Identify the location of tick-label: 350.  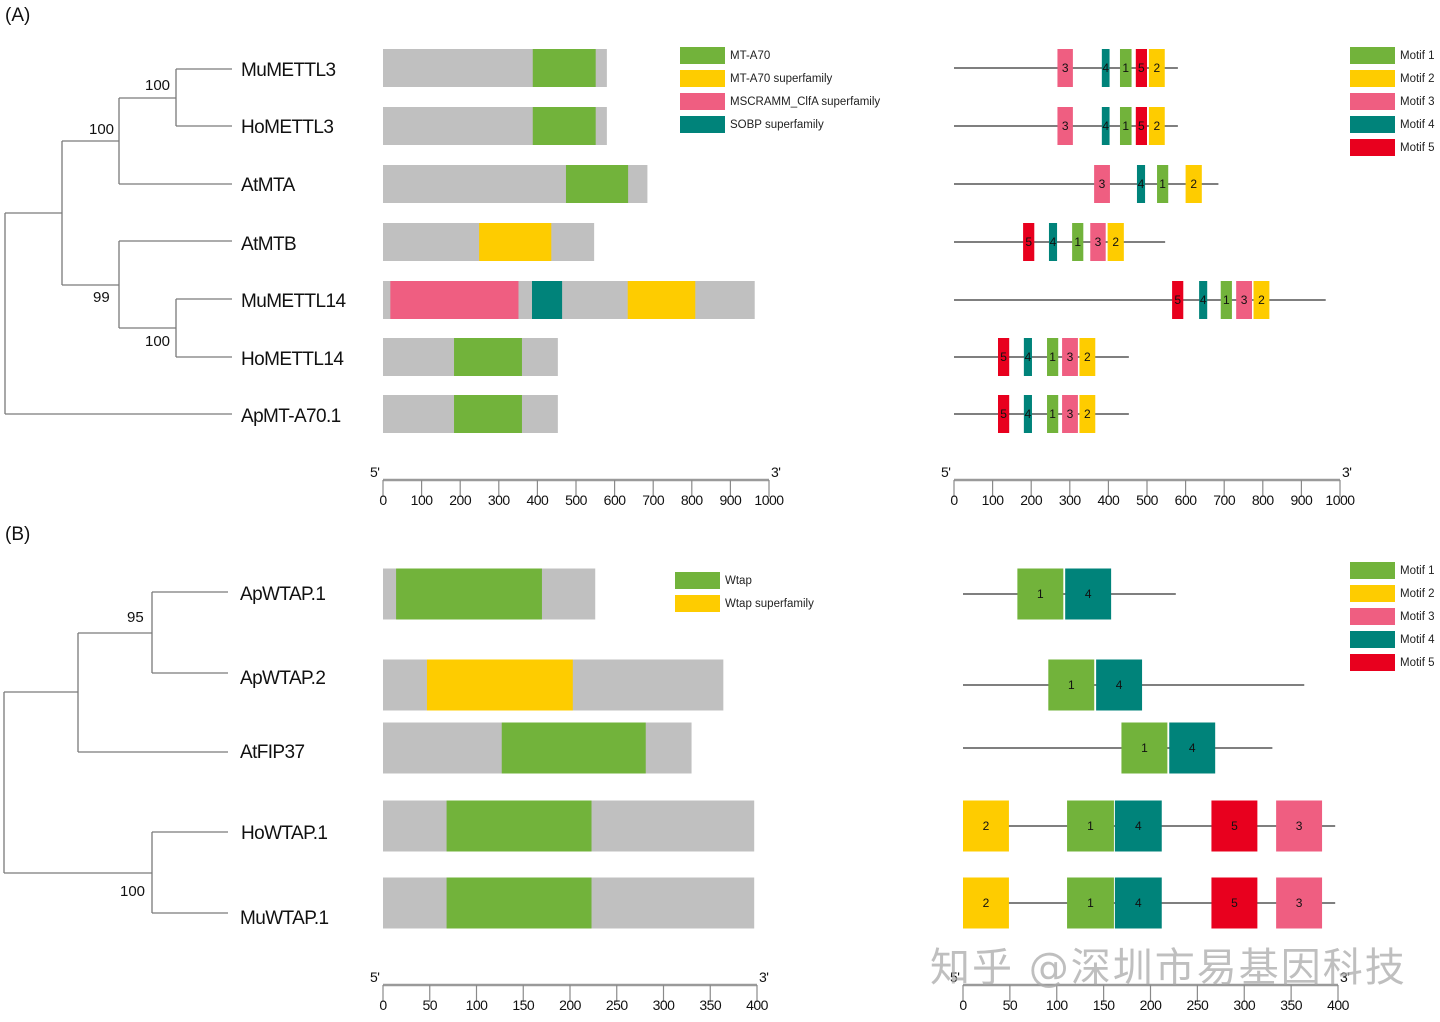
(1291, 1005).